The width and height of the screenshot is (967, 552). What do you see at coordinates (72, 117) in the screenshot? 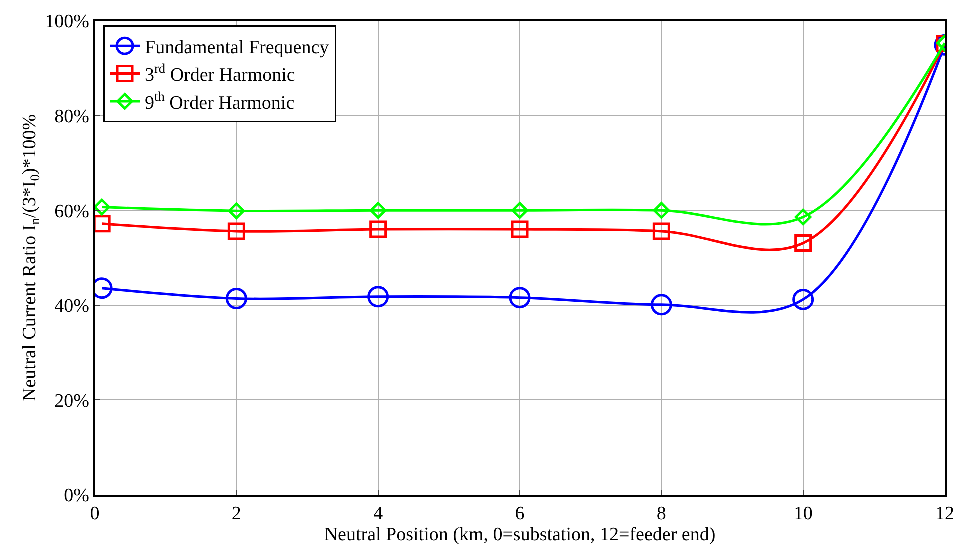
I see `y-tick-label: 80%` at bounding box center [72, 117].